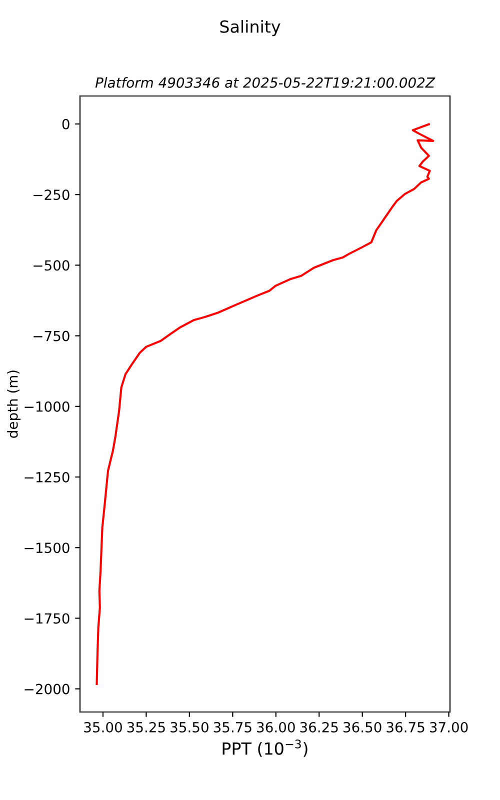 The width and height of the screenshot is (500, 800). What do you see at coordinates (52, 336) in the screenshot?
I see `y-tick-label: −750` at bounding box center [52, 336].